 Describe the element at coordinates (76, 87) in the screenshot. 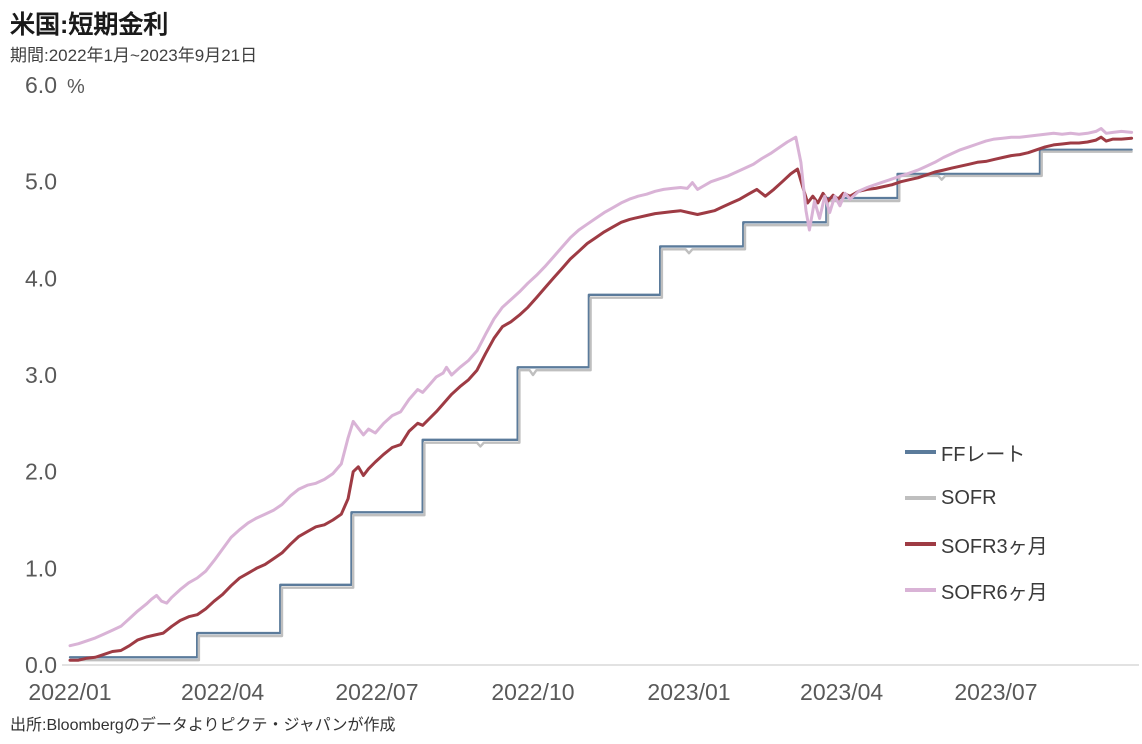

I see `y-axis-unit-label: %` at that location.